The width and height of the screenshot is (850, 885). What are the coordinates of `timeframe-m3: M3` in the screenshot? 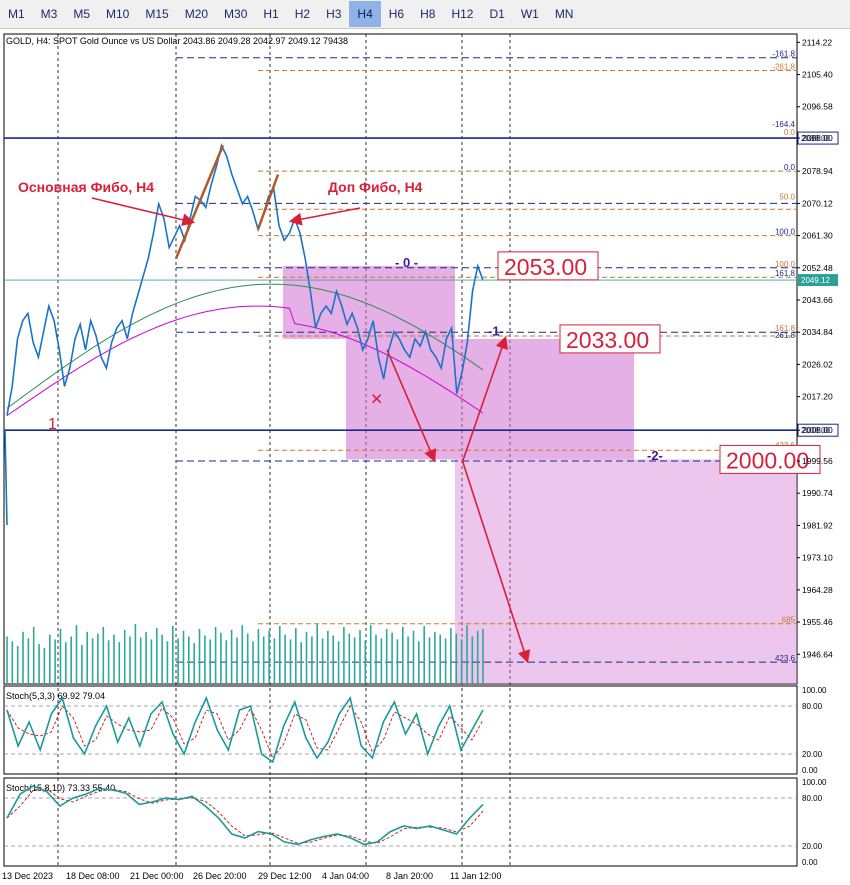 It's located at (49, 14).